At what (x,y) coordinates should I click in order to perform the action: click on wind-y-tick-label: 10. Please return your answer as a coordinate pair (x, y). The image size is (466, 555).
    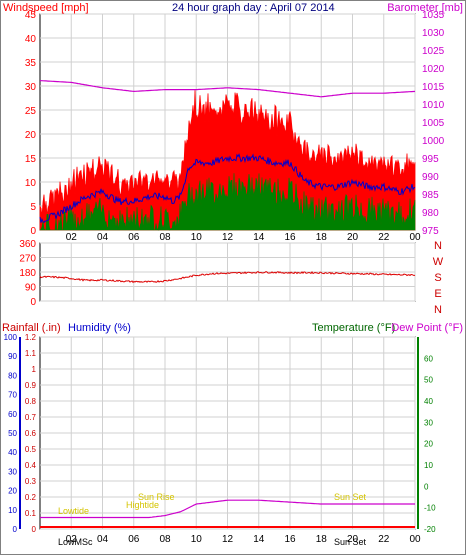
    Looking at the image, I should click on (31, 183).